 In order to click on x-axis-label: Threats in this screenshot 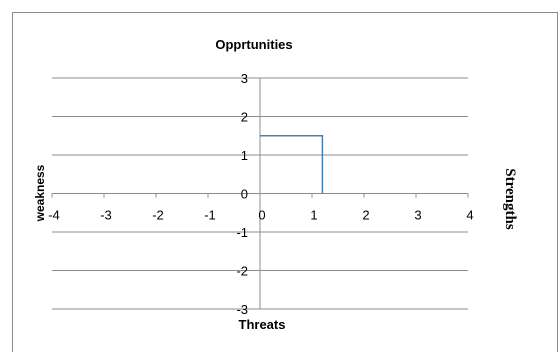, I will do `click(262, 324)`.